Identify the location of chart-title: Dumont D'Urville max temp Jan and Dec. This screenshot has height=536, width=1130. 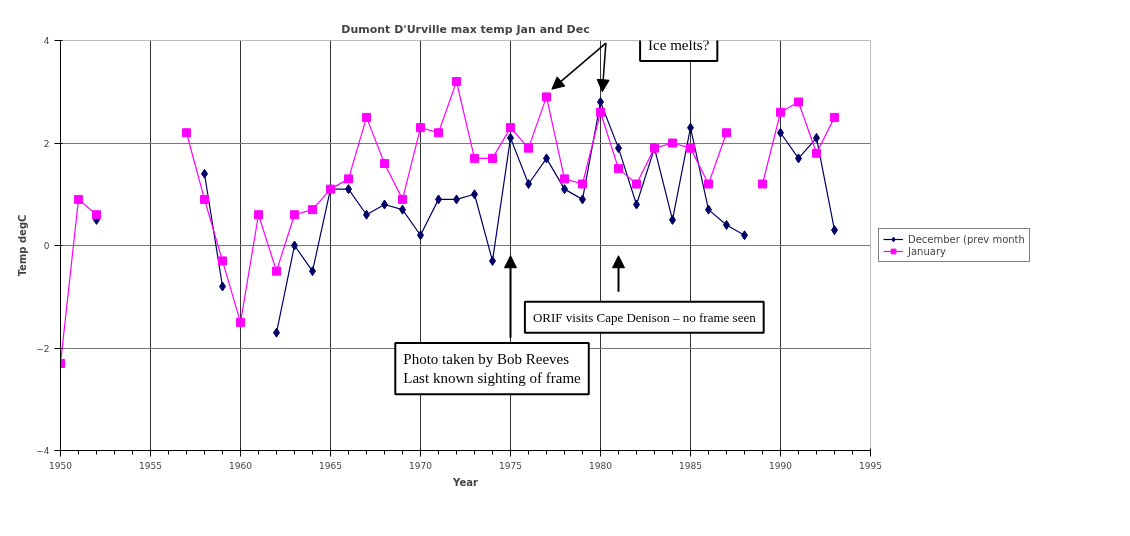
(465, 29).